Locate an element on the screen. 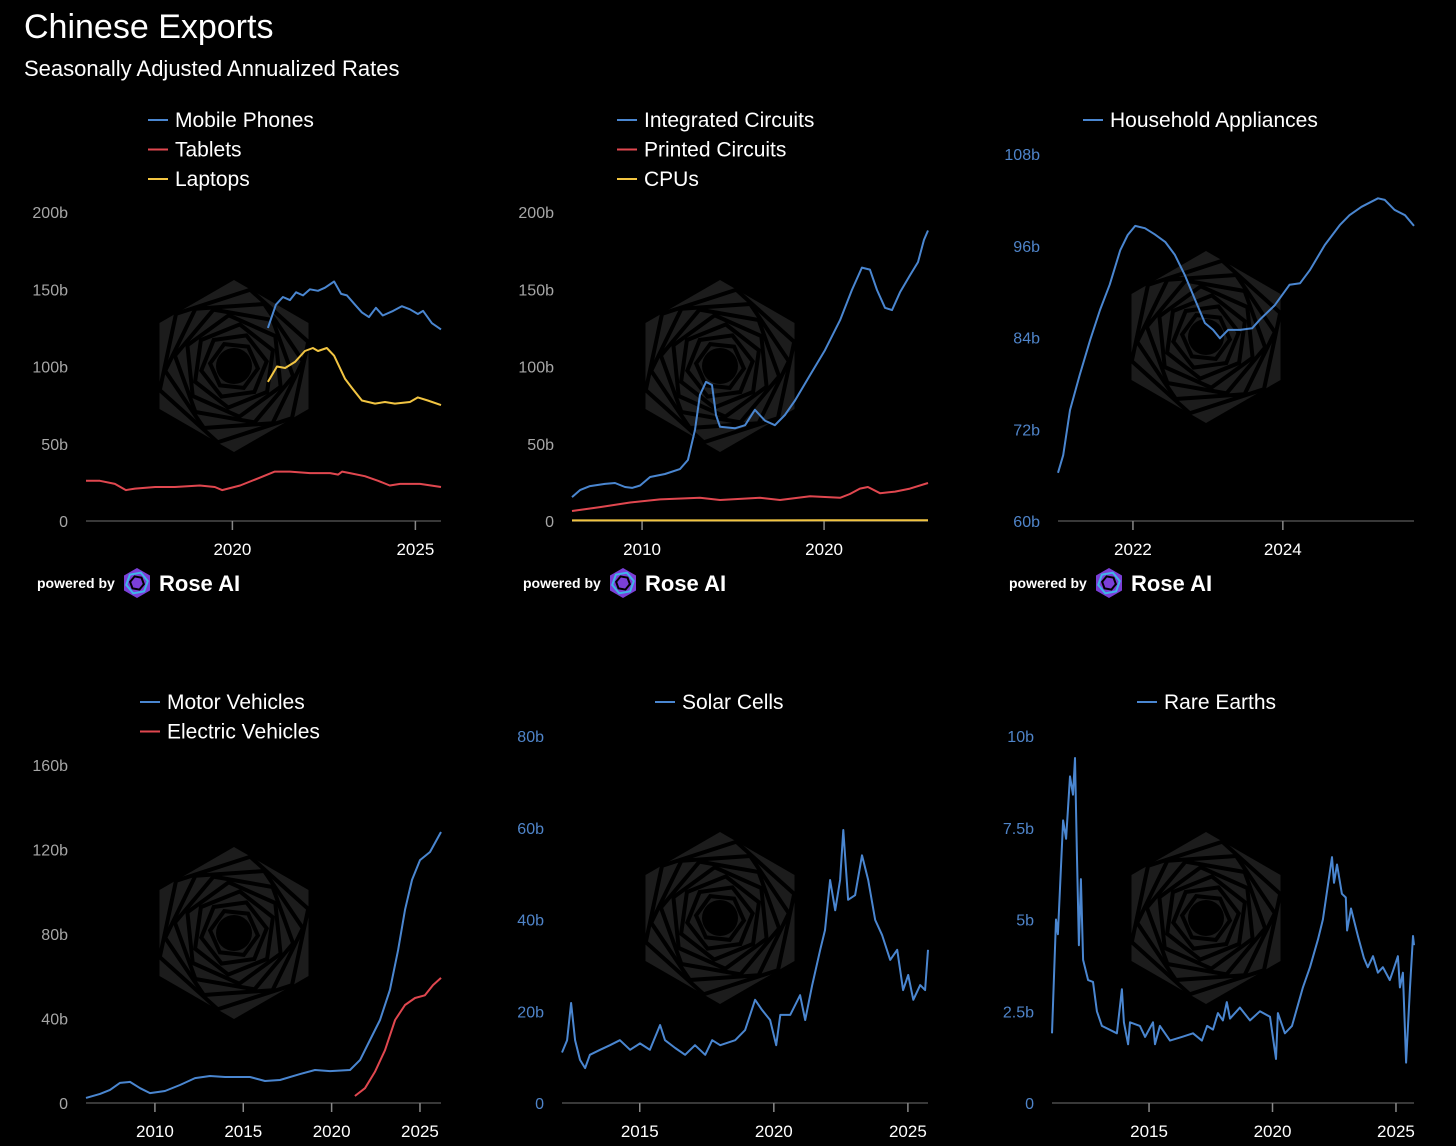  series-line-printed-circuits is located at coordinates (750, 497).